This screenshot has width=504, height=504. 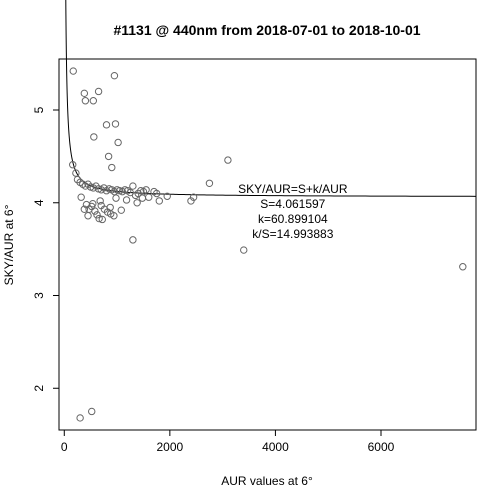 What do you see at coordinates (267, 481) in the screenshot?
I see `x-axis-label: AUR values at 6°` at bounding box center [267, 481].